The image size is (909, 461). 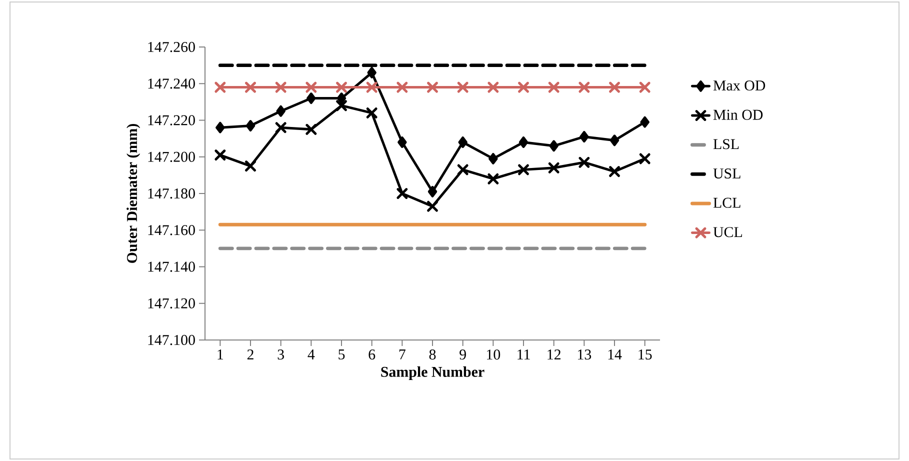 What do you see at coordinates (133, 193) in the screenshot?
I see `y-axis-title: Outer Diemater (mm)` at bounding box center [133, 193].